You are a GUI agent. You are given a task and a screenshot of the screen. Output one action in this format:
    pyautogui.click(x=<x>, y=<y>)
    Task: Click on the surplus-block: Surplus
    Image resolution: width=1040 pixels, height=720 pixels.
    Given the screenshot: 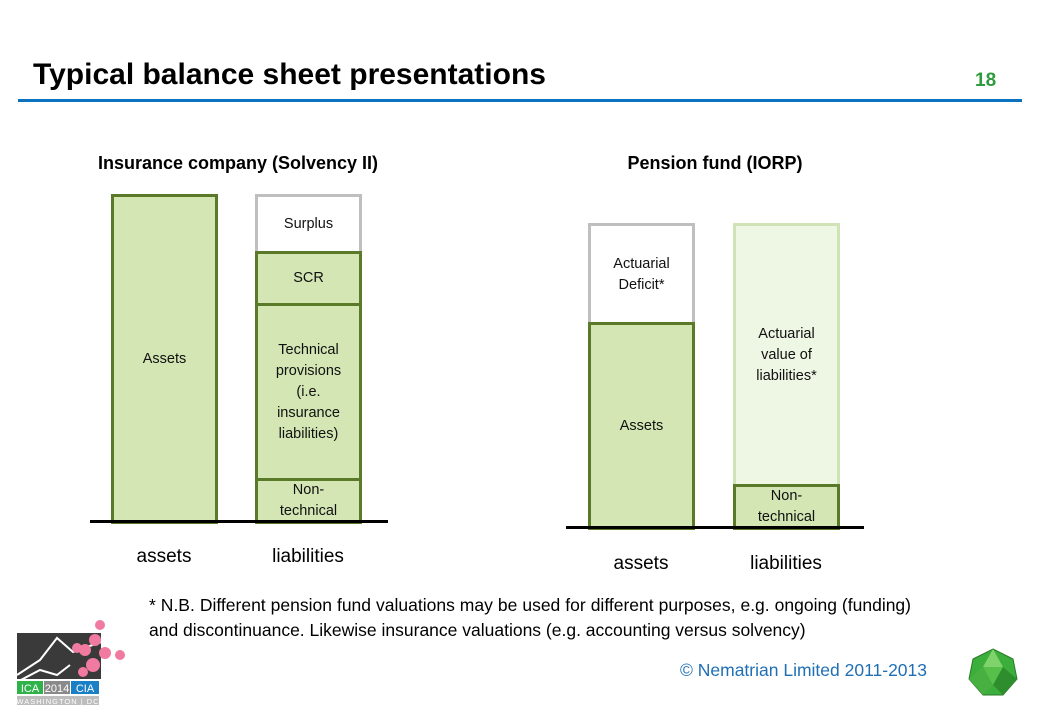 What is the action you would take?
    pyautogui.click(x=308, y=224)
    